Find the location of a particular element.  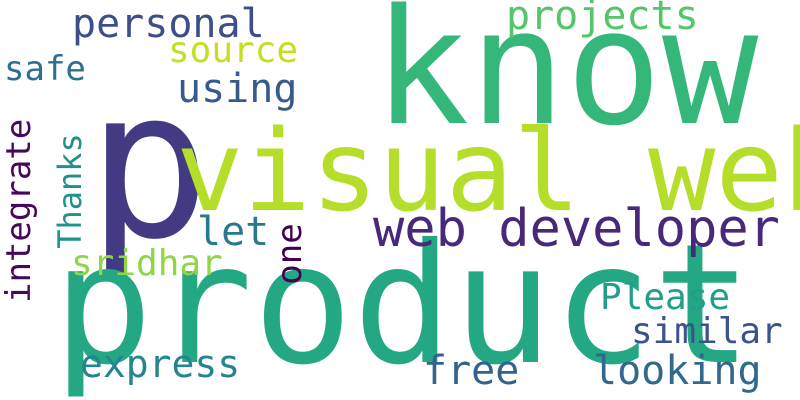

word-personal: personal is located at coordinates (168, 24).